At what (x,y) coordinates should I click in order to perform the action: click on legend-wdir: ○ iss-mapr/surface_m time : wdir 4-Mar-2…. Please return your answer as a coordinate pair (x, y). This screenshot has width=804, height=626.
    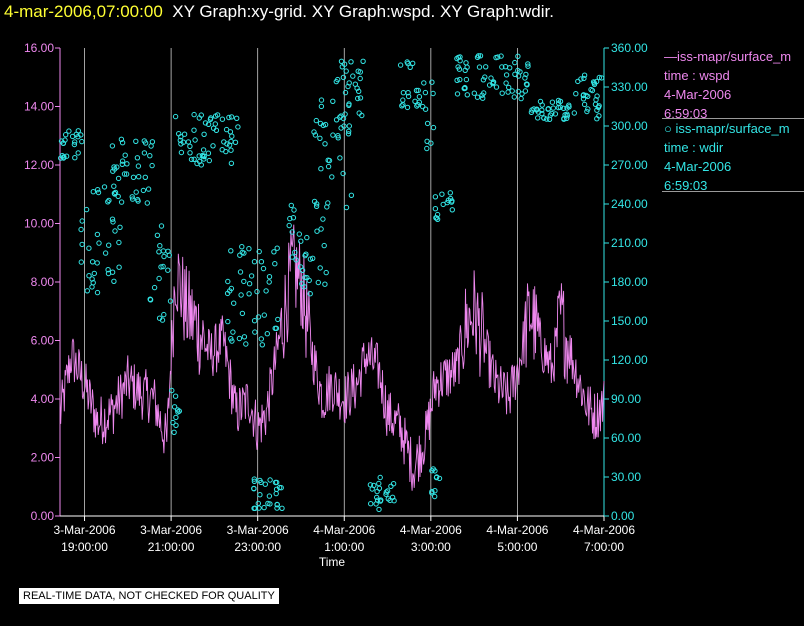
    Looking at the image, I should click on (734, 157).